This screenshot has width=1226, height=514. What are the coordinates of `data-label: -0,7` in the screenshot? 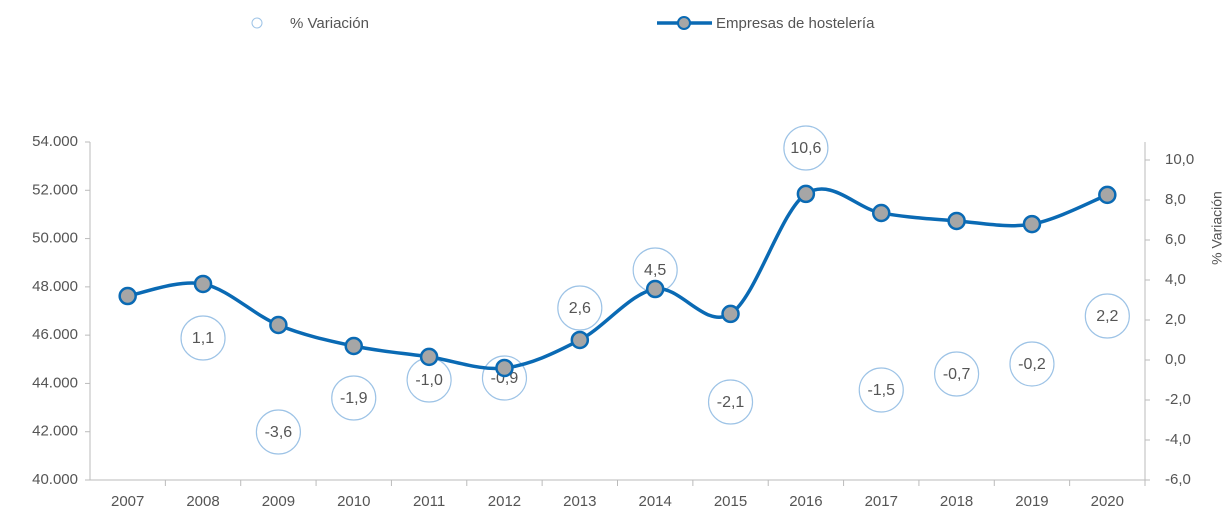 It's located at (957, 374).